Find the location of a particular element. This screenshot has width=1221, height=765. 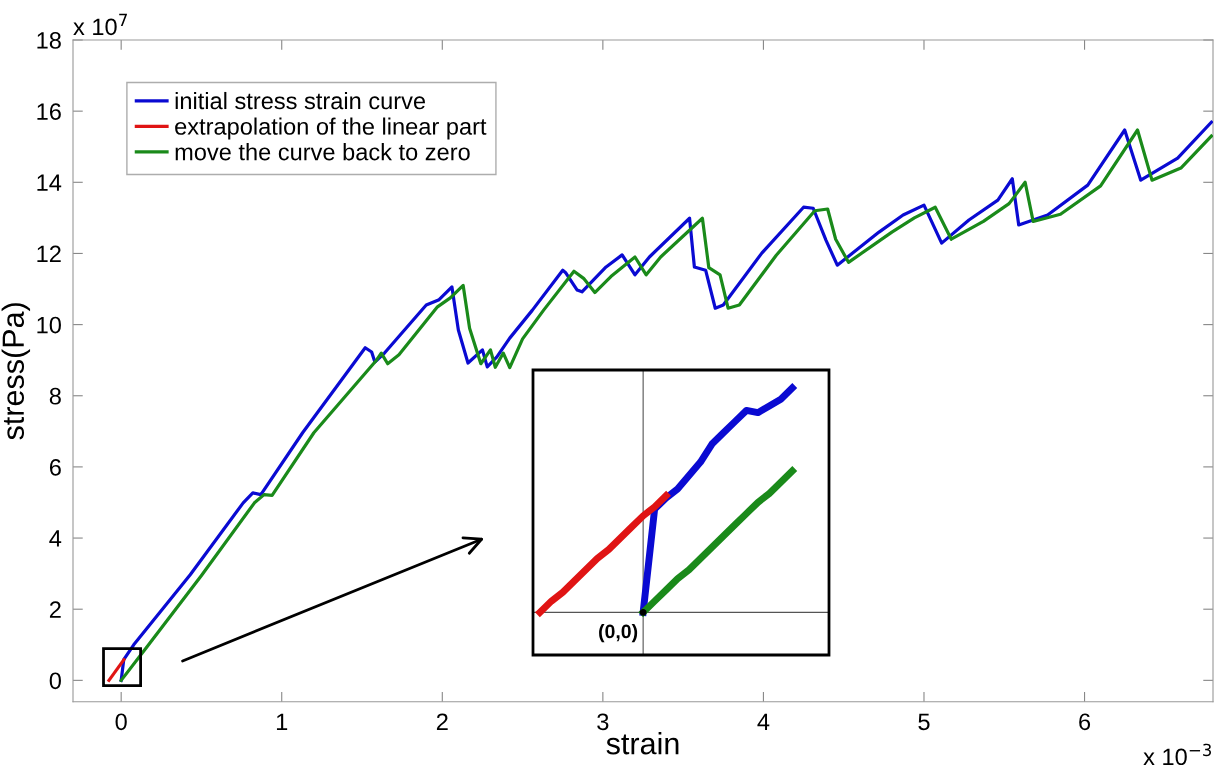

x-axis-title: strain is located at coordinates (642, 743).